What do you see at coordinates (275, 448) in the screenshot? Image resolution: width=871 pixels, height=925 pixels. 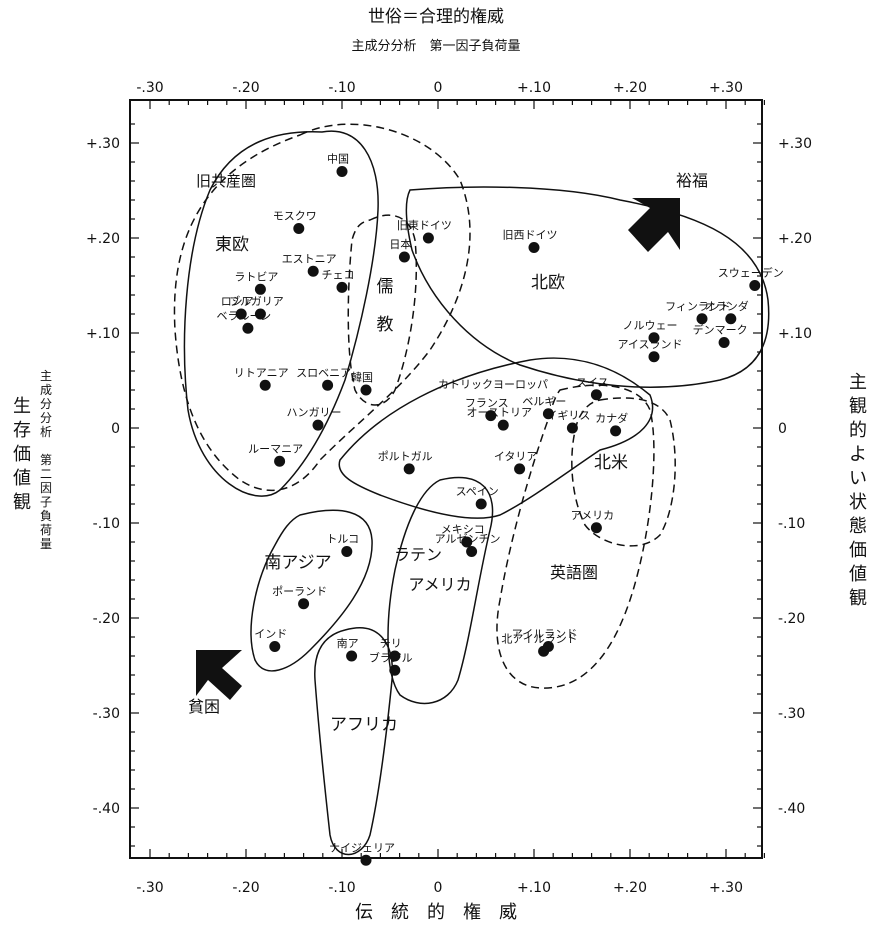 I see `data-point-label: ルーマニア` at bounding box center [275, 448].